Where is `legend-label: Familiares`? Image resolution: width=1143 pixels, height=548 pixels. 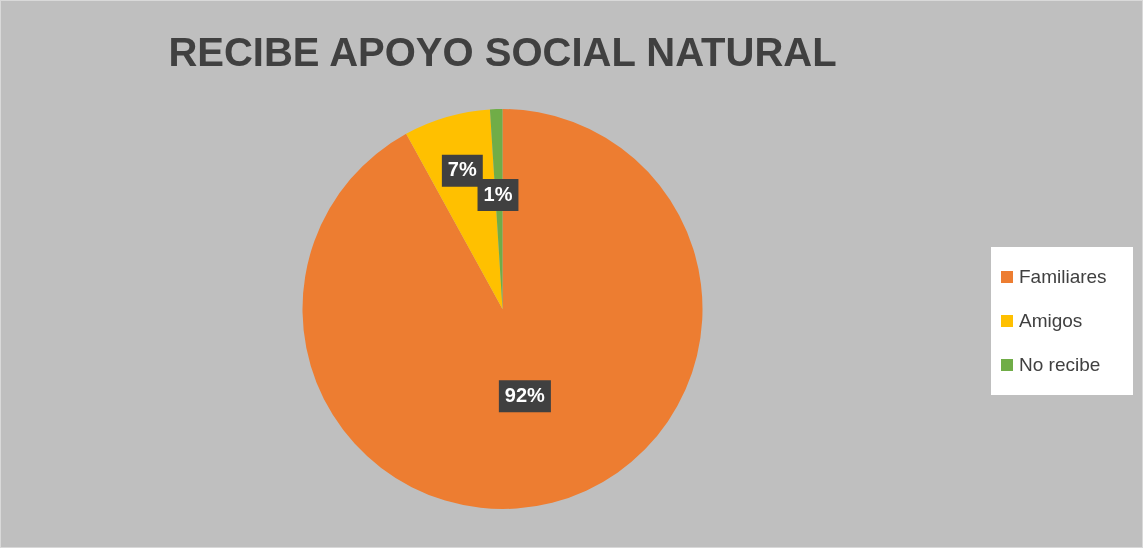
legend-label: Familiares is located at coordinates (1063, 277).